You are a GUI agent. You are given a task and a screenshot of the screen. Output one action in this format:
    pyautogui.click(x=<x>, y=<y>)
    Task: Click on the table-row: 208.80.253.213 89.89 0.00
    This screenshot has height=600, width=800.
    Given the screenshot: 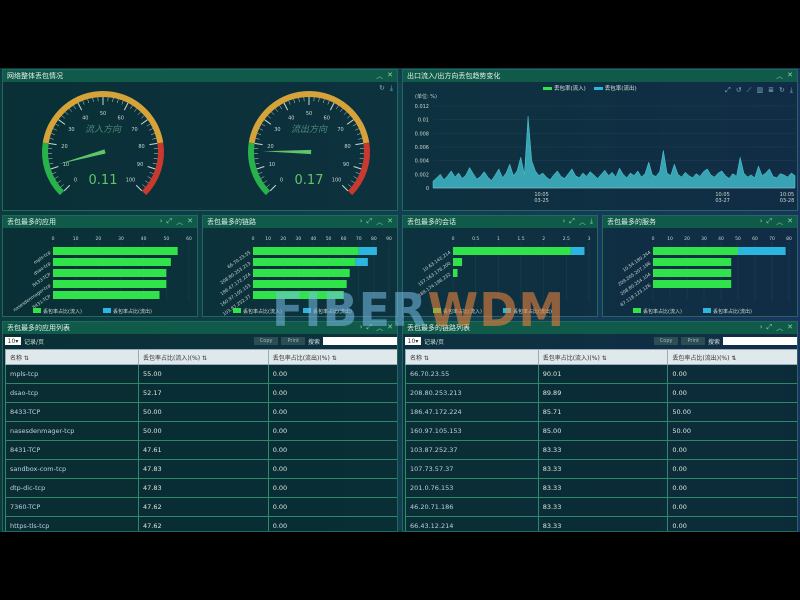 What is the action you would take?
    pyautogui.click(x=601, y=393)
    